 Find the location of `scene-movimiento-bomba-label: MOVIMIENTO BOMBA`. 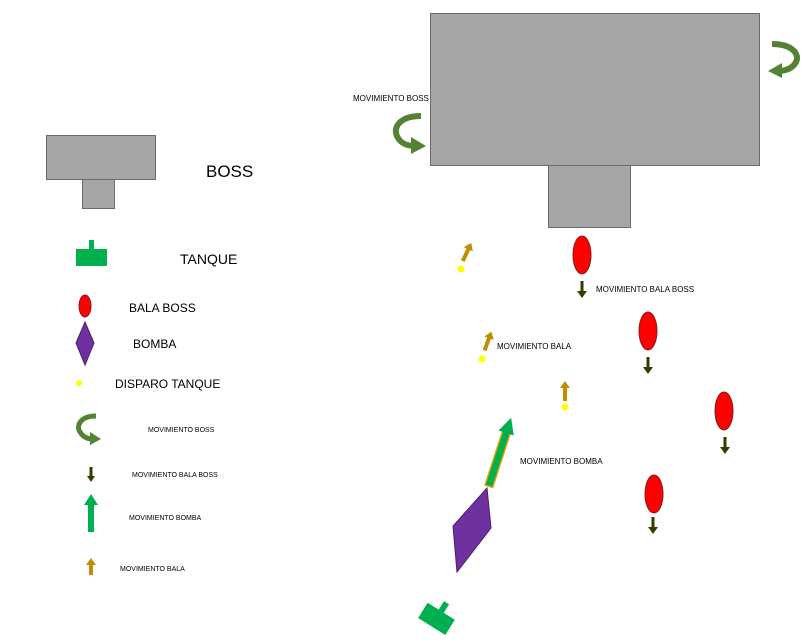

scene-movimiento-bomba-label: MOVIMIENTO BOMBA is located at coordinates (561, 461).